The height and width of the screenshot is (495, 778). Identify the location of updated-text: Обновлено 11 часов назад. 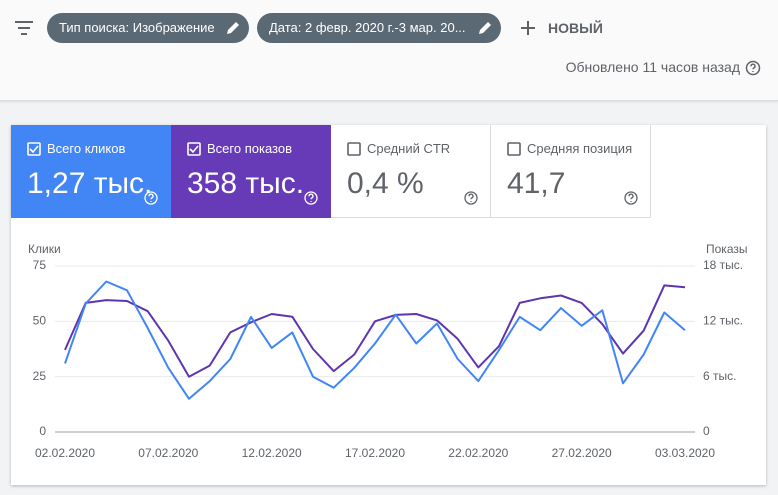
(652, 67).